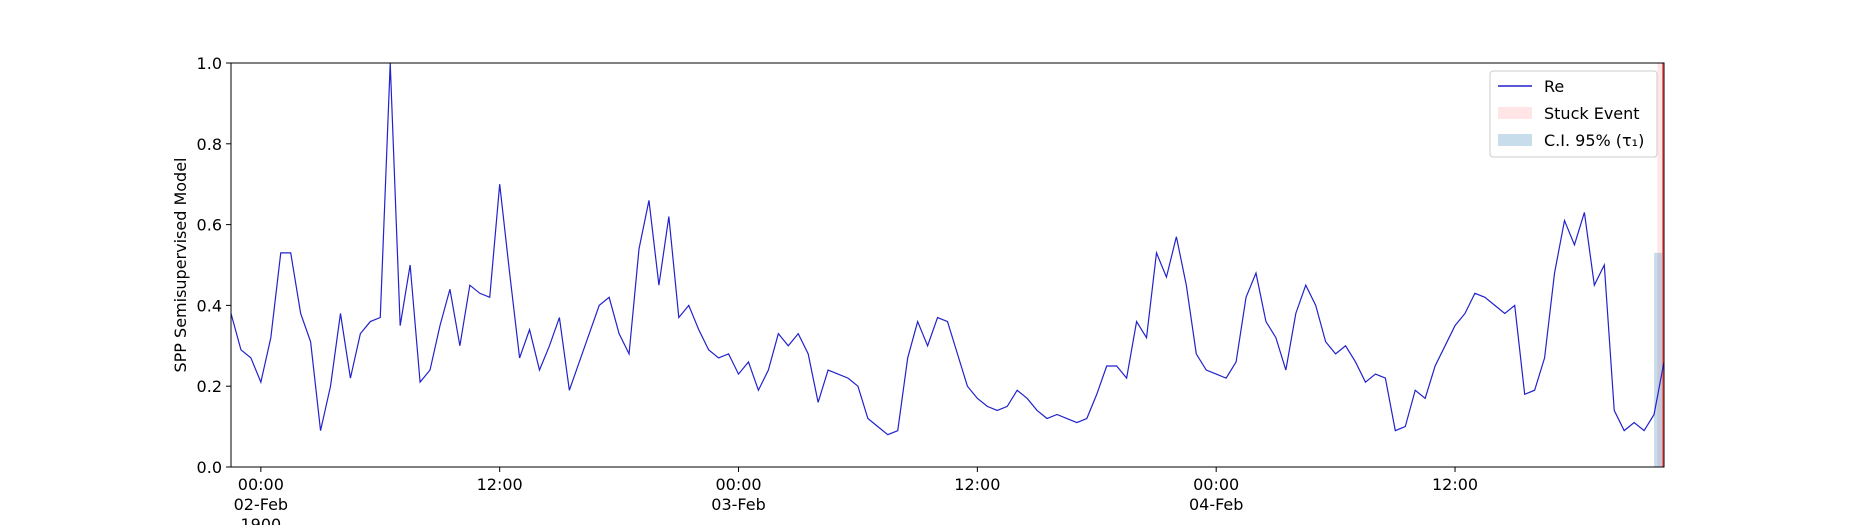 Image resolution: width=1850 pixels, height=525 pixels. Describe the element at coordinates (1594, 140) in the screenshot. I see `legend-label: C.I. 95% (τ₁)` at that location.